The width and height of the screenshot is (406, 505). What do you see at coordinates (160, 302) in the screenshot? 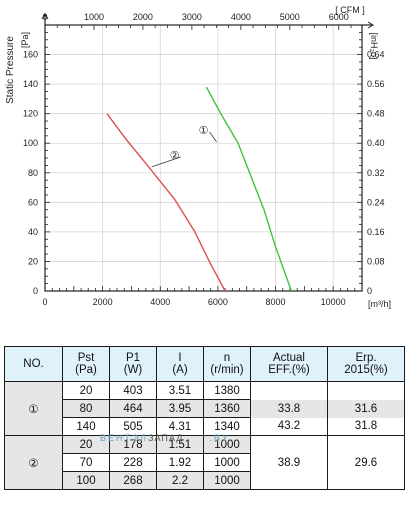
I see `x-tick-label: 4000` at bounding box center [160, 302].